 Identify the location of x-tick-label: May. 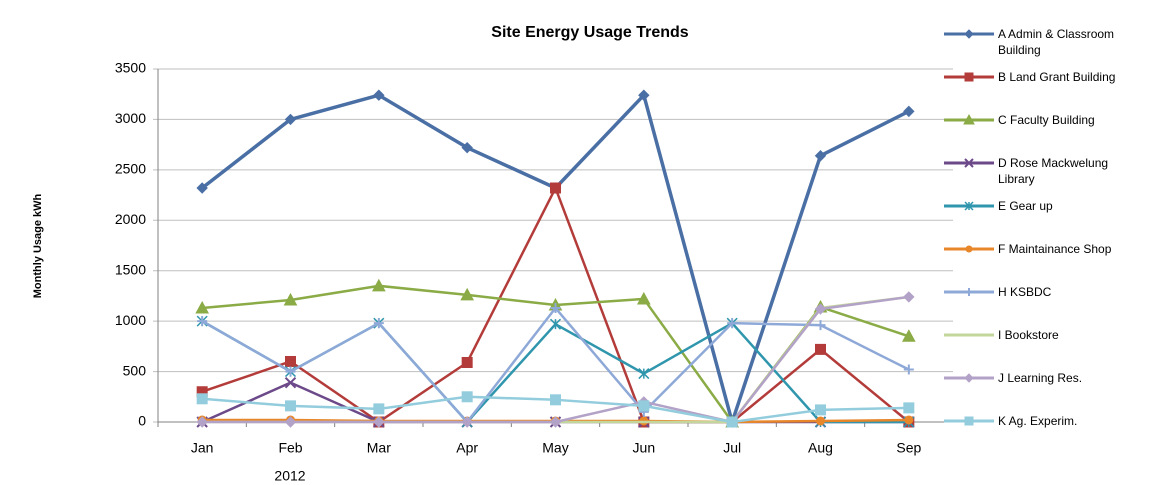
(555, 448).